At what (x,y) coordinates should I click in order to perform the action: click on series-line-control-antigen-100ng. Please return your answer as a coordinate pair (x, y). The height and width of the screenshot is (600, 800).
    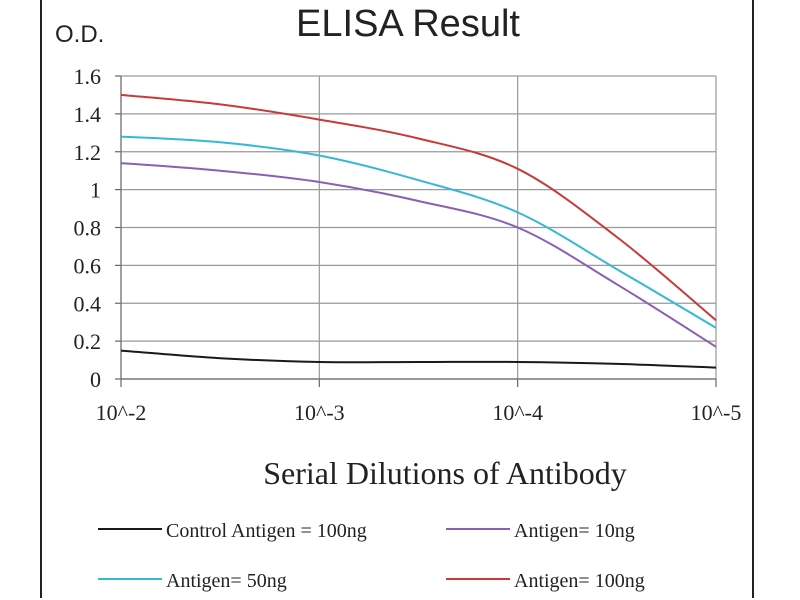
    Looking at the image, I should click on (418, 359).